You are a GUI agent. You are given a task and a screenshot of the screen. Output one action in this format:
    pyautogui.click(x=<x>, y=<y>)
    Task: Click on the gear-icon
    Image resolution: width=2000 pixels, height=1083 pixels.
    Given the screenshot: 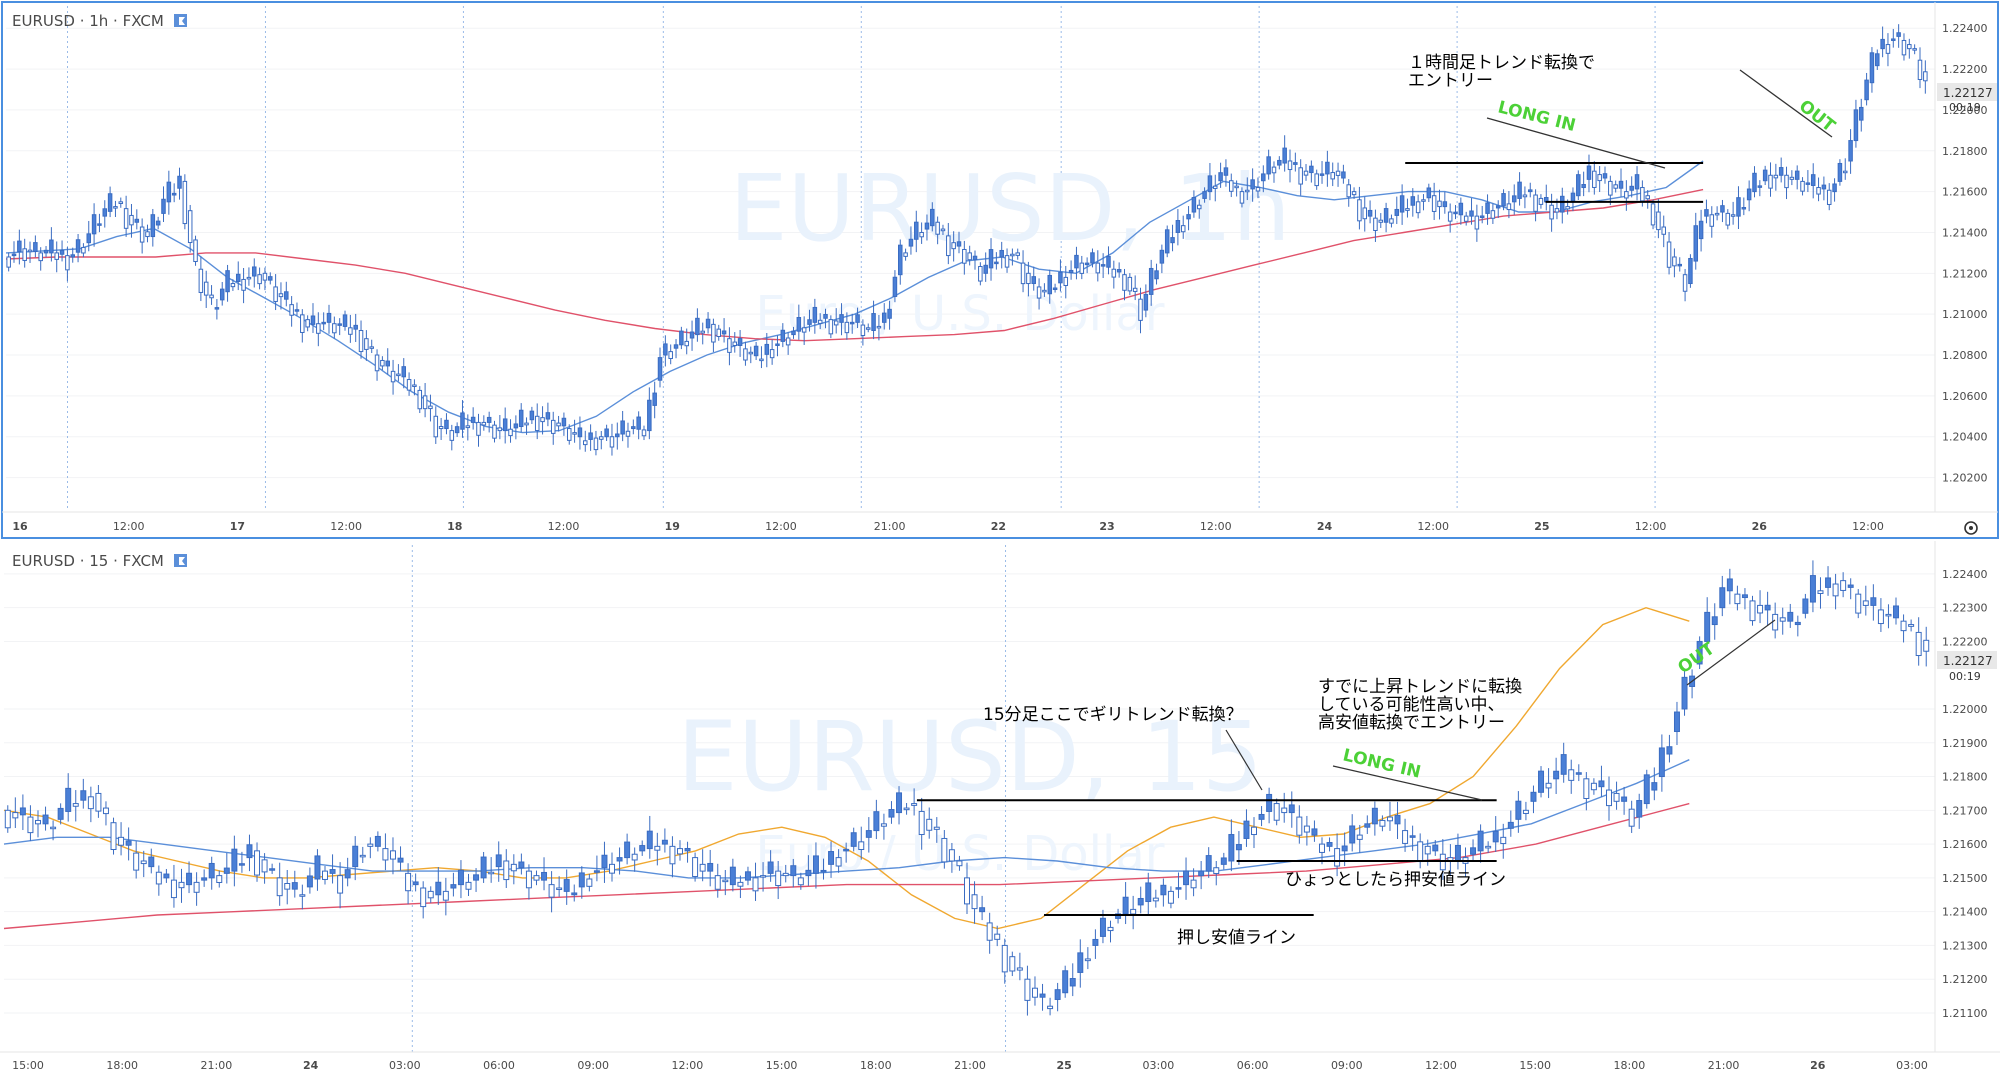 What is the action you would take?
    pyautogui.click(x=1971, y=528)
    